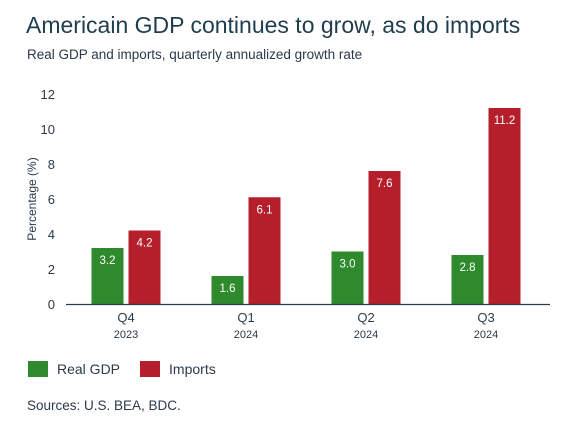 This screenshot has width=575, height=431. What do you see at coordinates (51, 234) in the screenshot?
I see `y-tick-label: 4` at bounding box center [51, 234].